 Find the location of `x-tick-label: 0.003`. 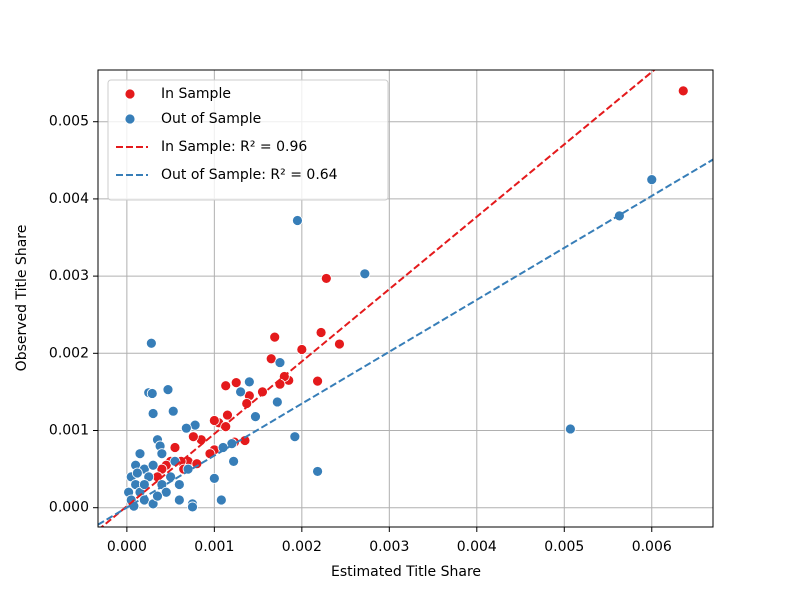

x-tick-label: 0.003 is located at coordinates (389, 547).